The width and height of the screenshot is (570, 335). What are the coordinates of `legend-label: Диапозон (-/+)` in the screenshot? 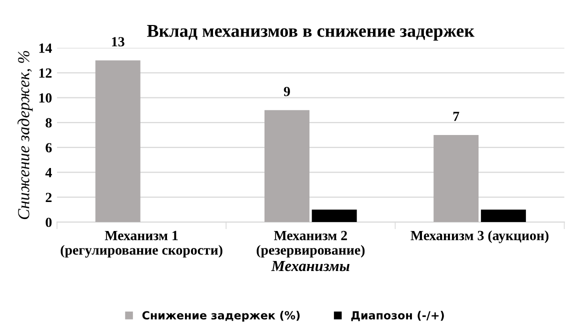 It's located at (397, 316).